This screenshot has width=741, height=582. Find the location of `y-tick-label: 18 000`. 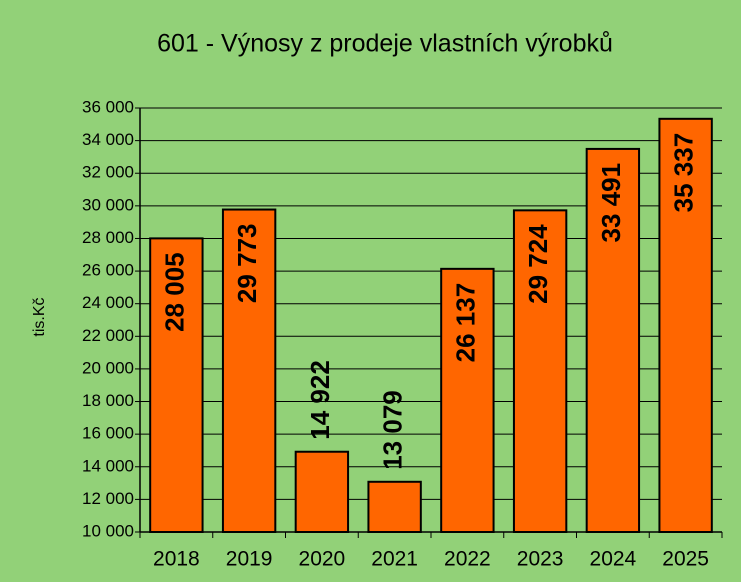

y-tick-label: 18 000 is located at coordinates (108, 400).